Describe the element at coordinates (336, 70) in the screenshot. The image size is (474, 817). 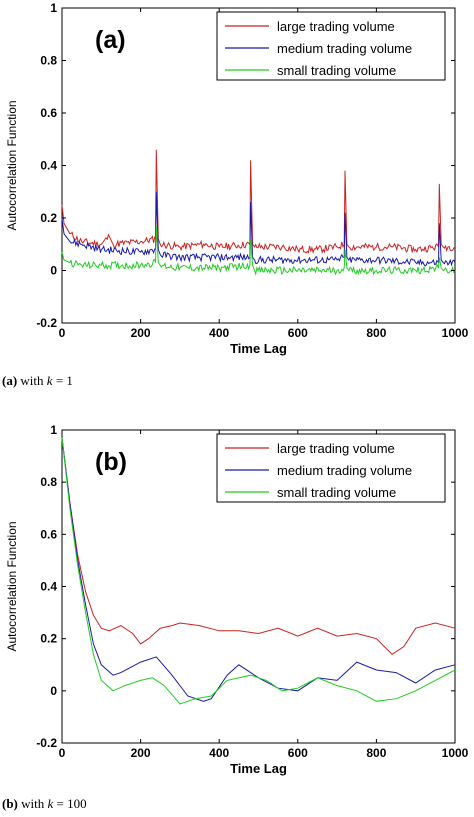
I see `legend-label-a-2: small trading volume` at that location.